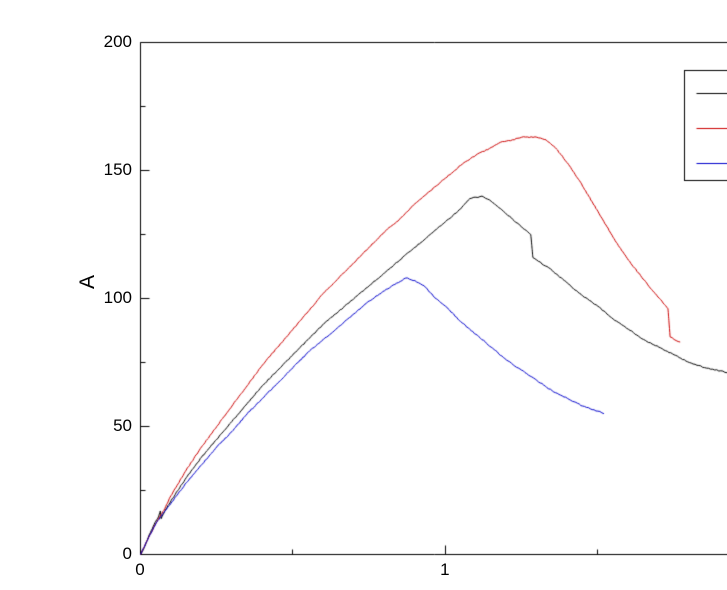 This screenshot has width=727, height=590. Describe the element at coordinates (117, 169) in the screenshot. I see `y-tick-label: 150` at that location.